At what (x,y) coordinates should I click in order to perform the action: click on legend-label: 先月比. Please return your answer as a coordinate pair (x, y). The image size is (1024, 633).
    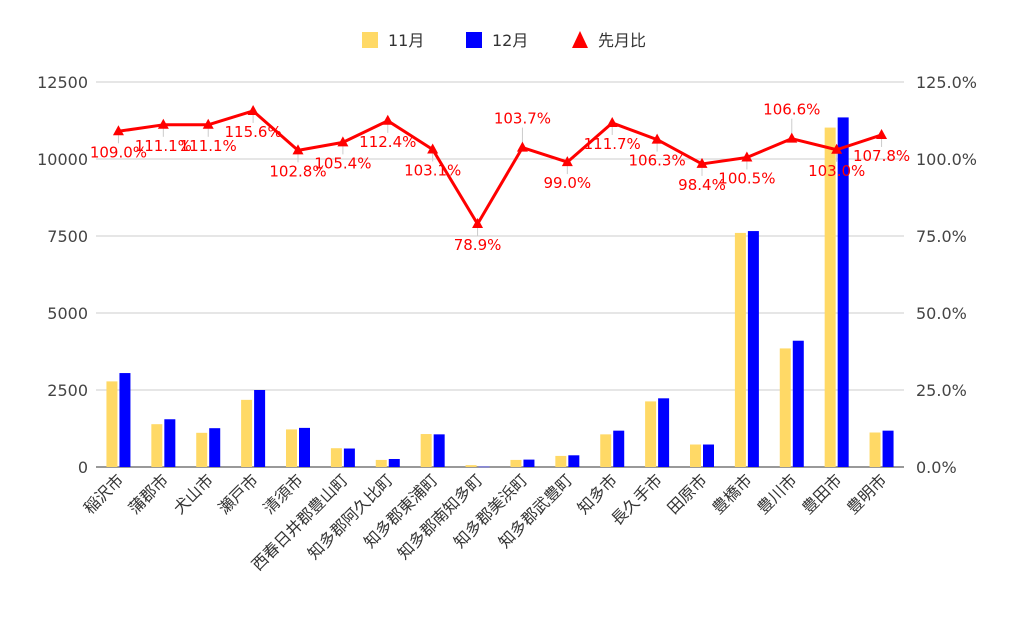
    Looking at the image, I should click on (622, 40).